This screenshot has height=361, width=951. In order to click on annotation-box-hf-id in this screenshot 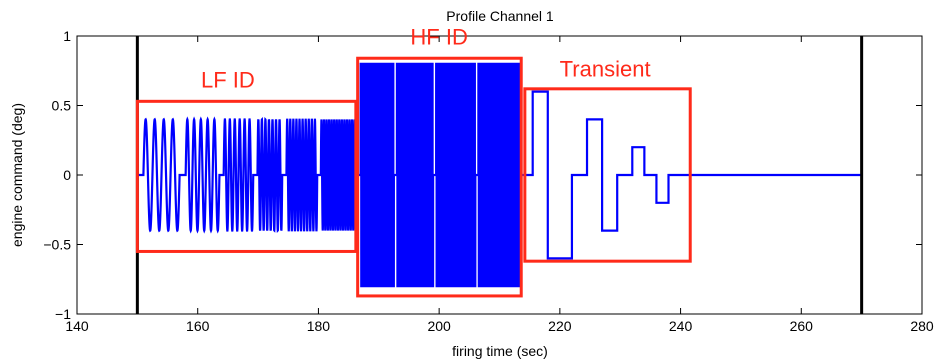, I will do `click(439, 177)`.